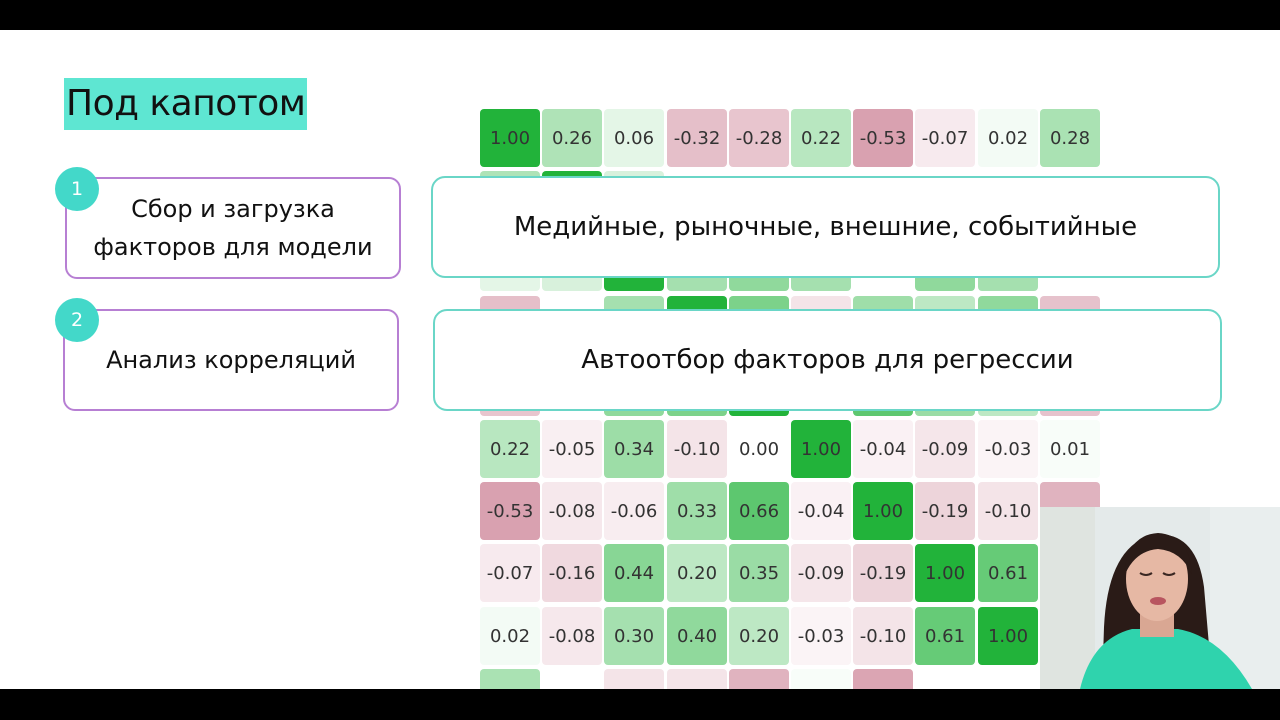 This screenshot has width=1280, height=720. What do you see at coordinates (759, 511) in the screenshot?
I see `heatmap-cell: 0.66` at bounding box center [759, 511].